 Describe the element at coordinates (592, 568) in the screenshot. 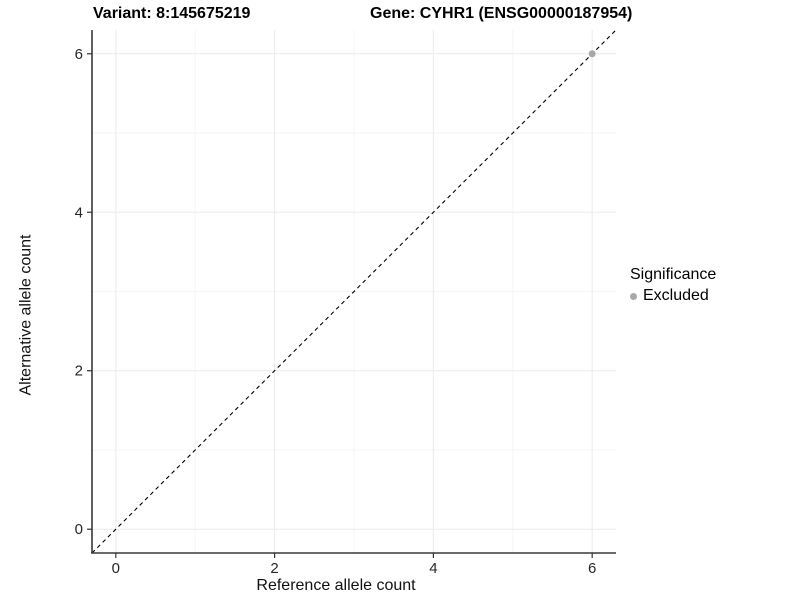

I see `x-tick-label: 6` at that location.